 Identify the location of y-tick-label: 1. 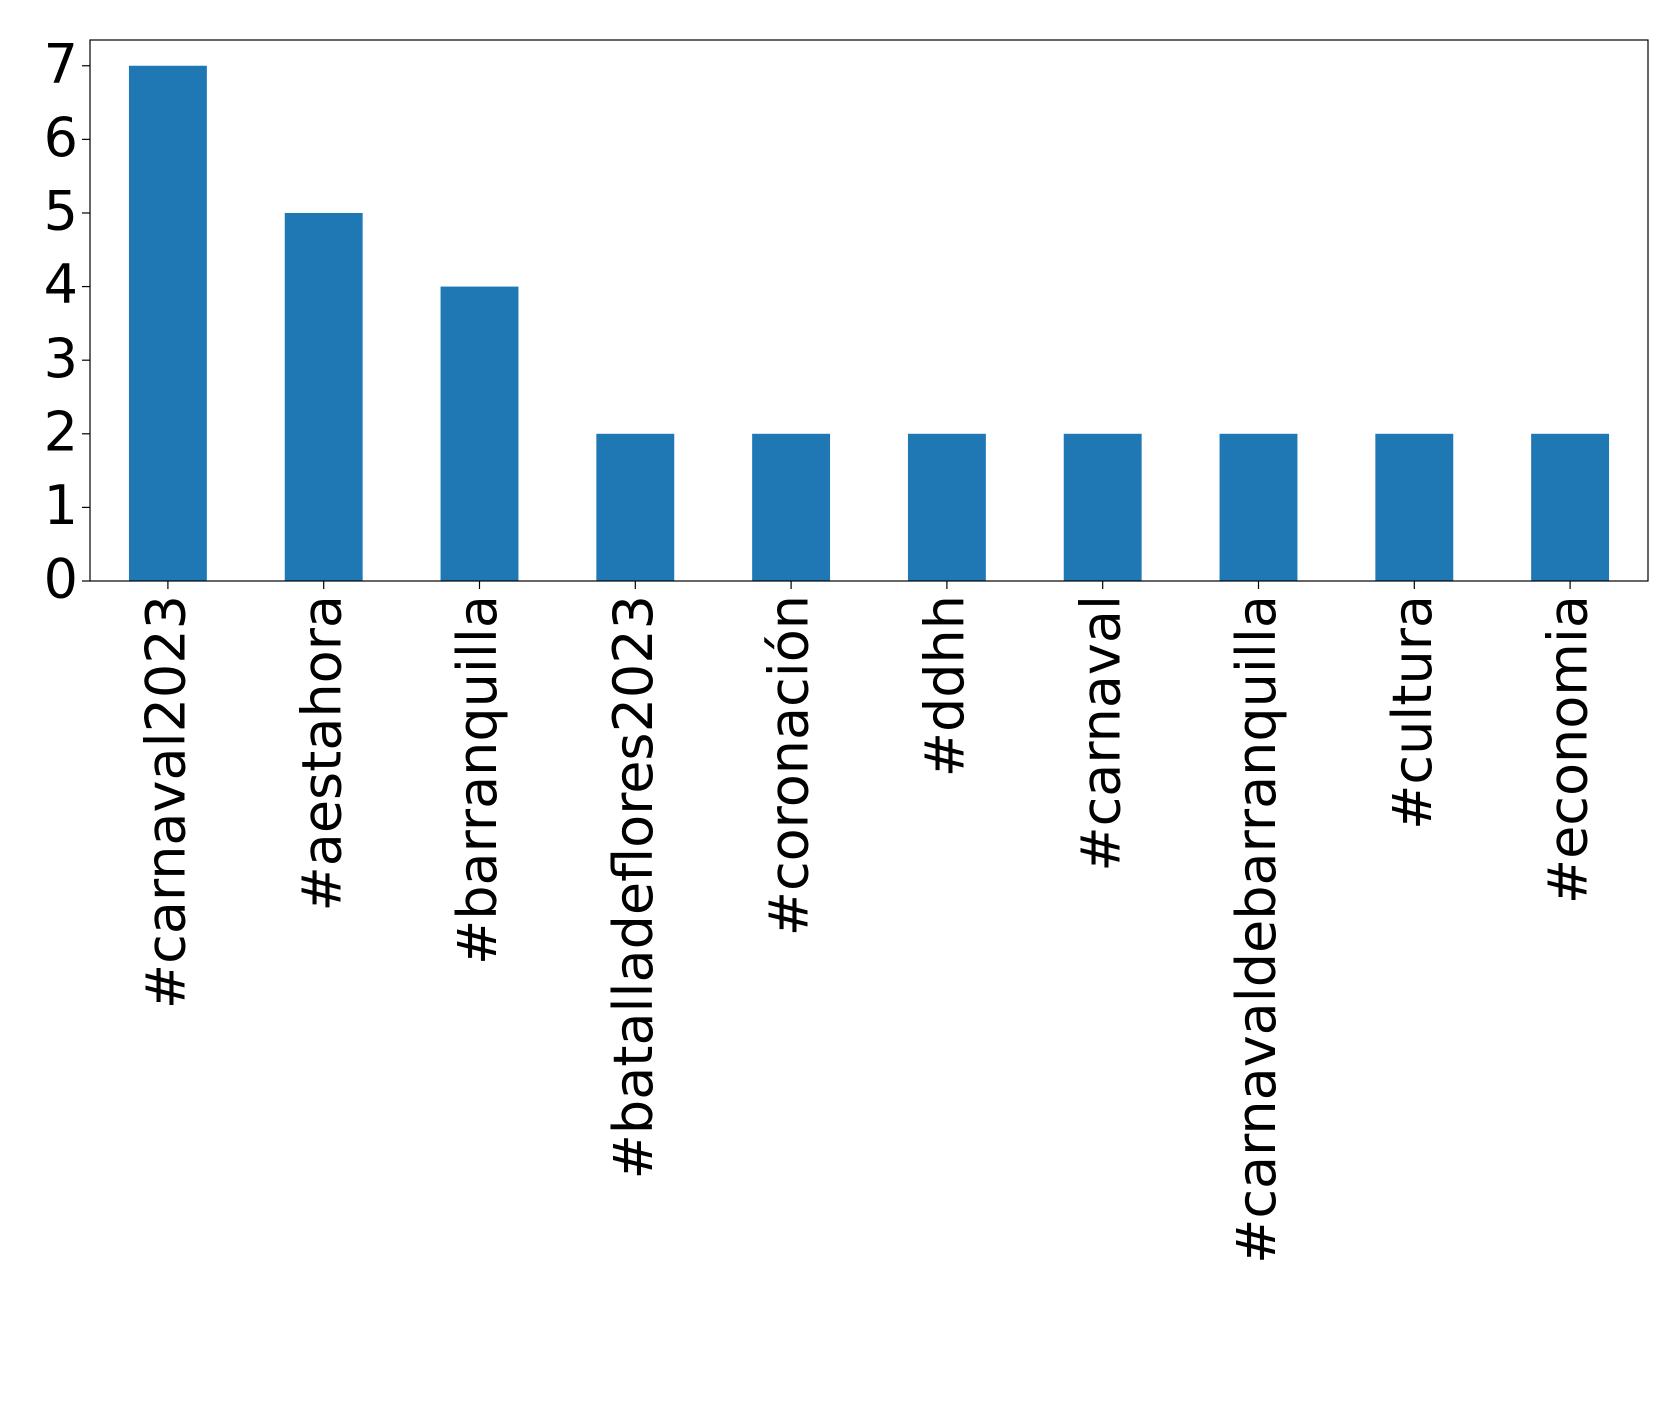
(61, 505).